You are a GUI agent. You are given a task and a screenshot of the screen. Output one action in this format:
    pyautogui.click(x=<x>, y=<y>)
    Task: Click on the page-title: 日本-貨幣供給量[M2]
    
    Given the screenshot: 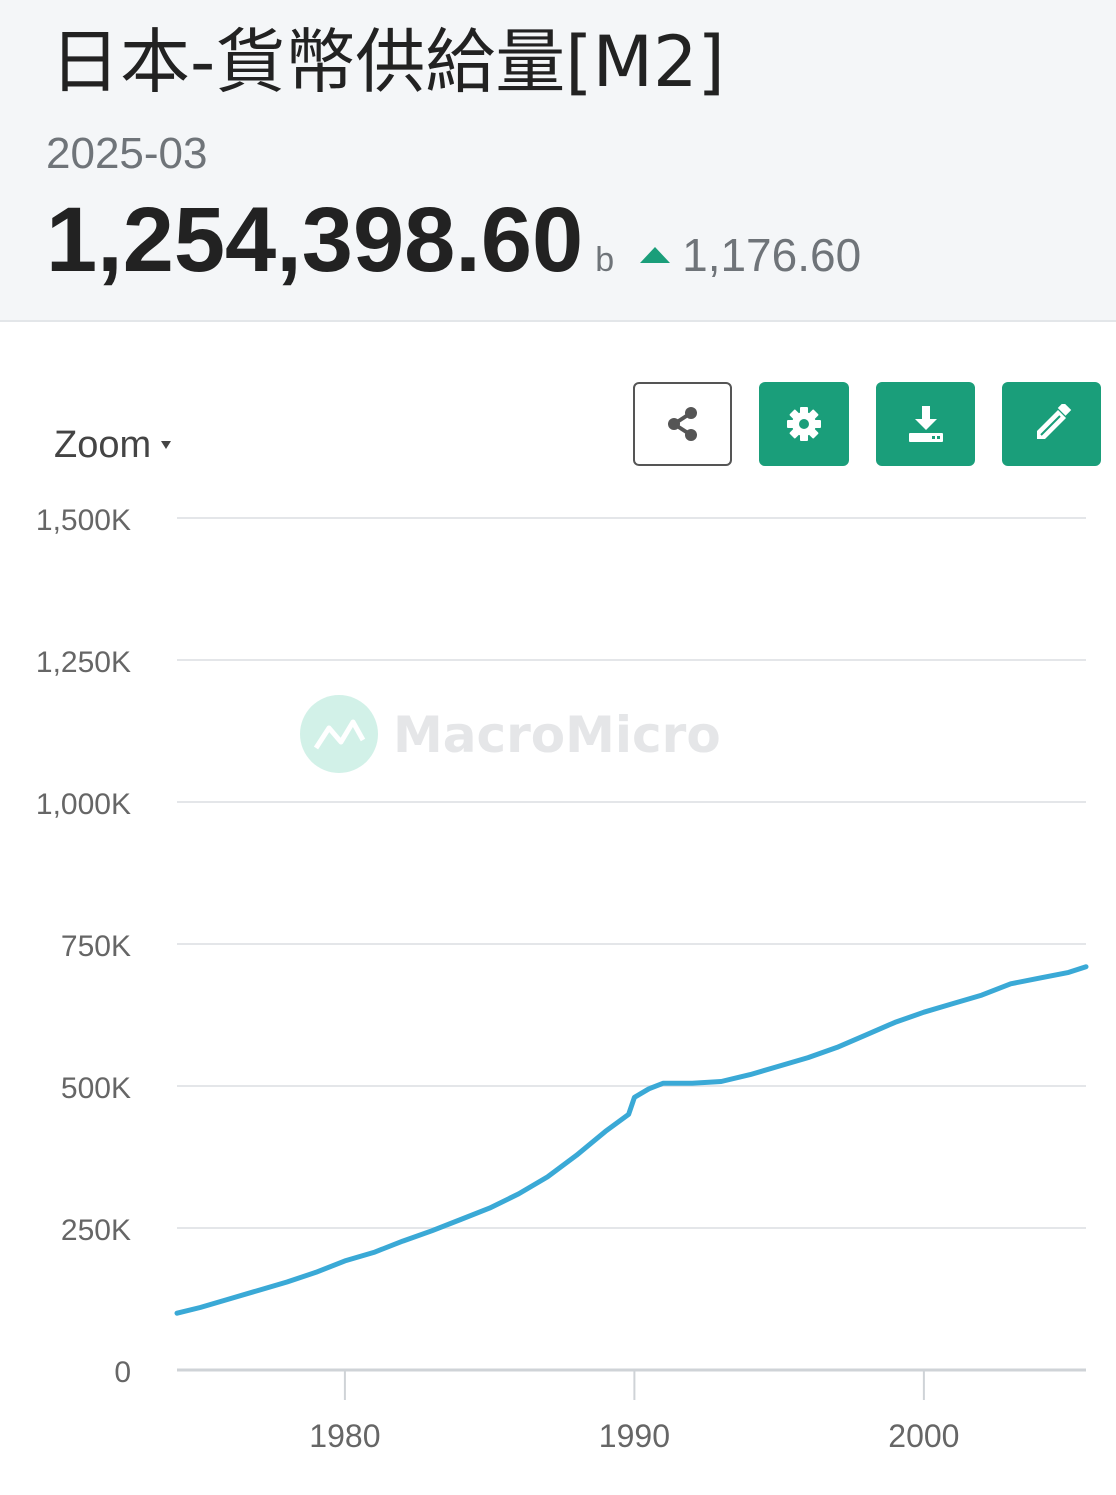 What is the action you would take?
    pyautogui.click(x=387, y=62)
    